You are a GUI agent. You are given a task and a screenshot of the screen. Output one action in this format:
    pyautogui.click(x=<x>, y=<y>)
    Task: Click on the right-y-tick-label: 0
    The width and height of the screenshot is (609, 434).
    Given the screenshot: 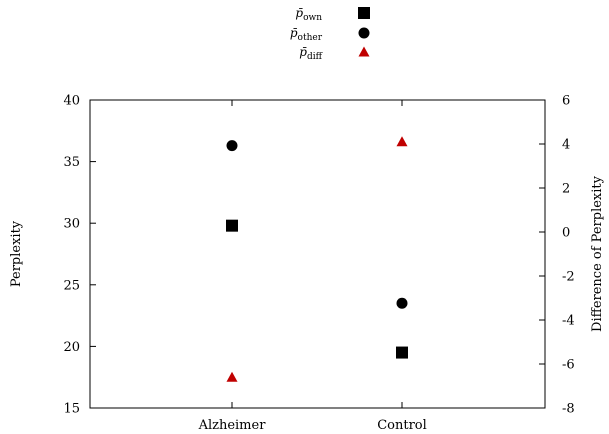 What is the action you would take?
    pyautogui.click(x=566, y=233)
    